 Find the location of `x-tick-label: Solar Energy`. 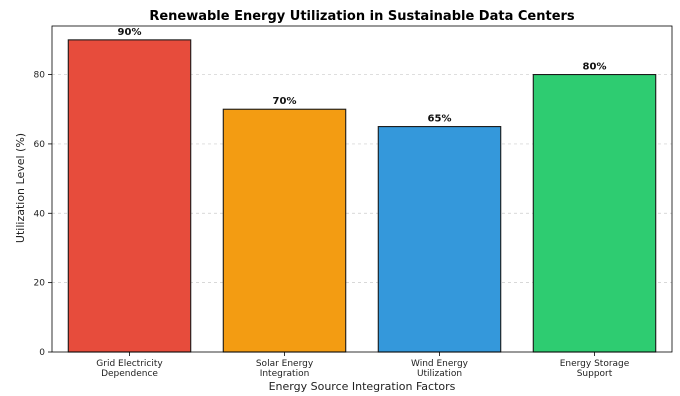

x-tick-label: Solar Energy is located at coordinates (285, 364).